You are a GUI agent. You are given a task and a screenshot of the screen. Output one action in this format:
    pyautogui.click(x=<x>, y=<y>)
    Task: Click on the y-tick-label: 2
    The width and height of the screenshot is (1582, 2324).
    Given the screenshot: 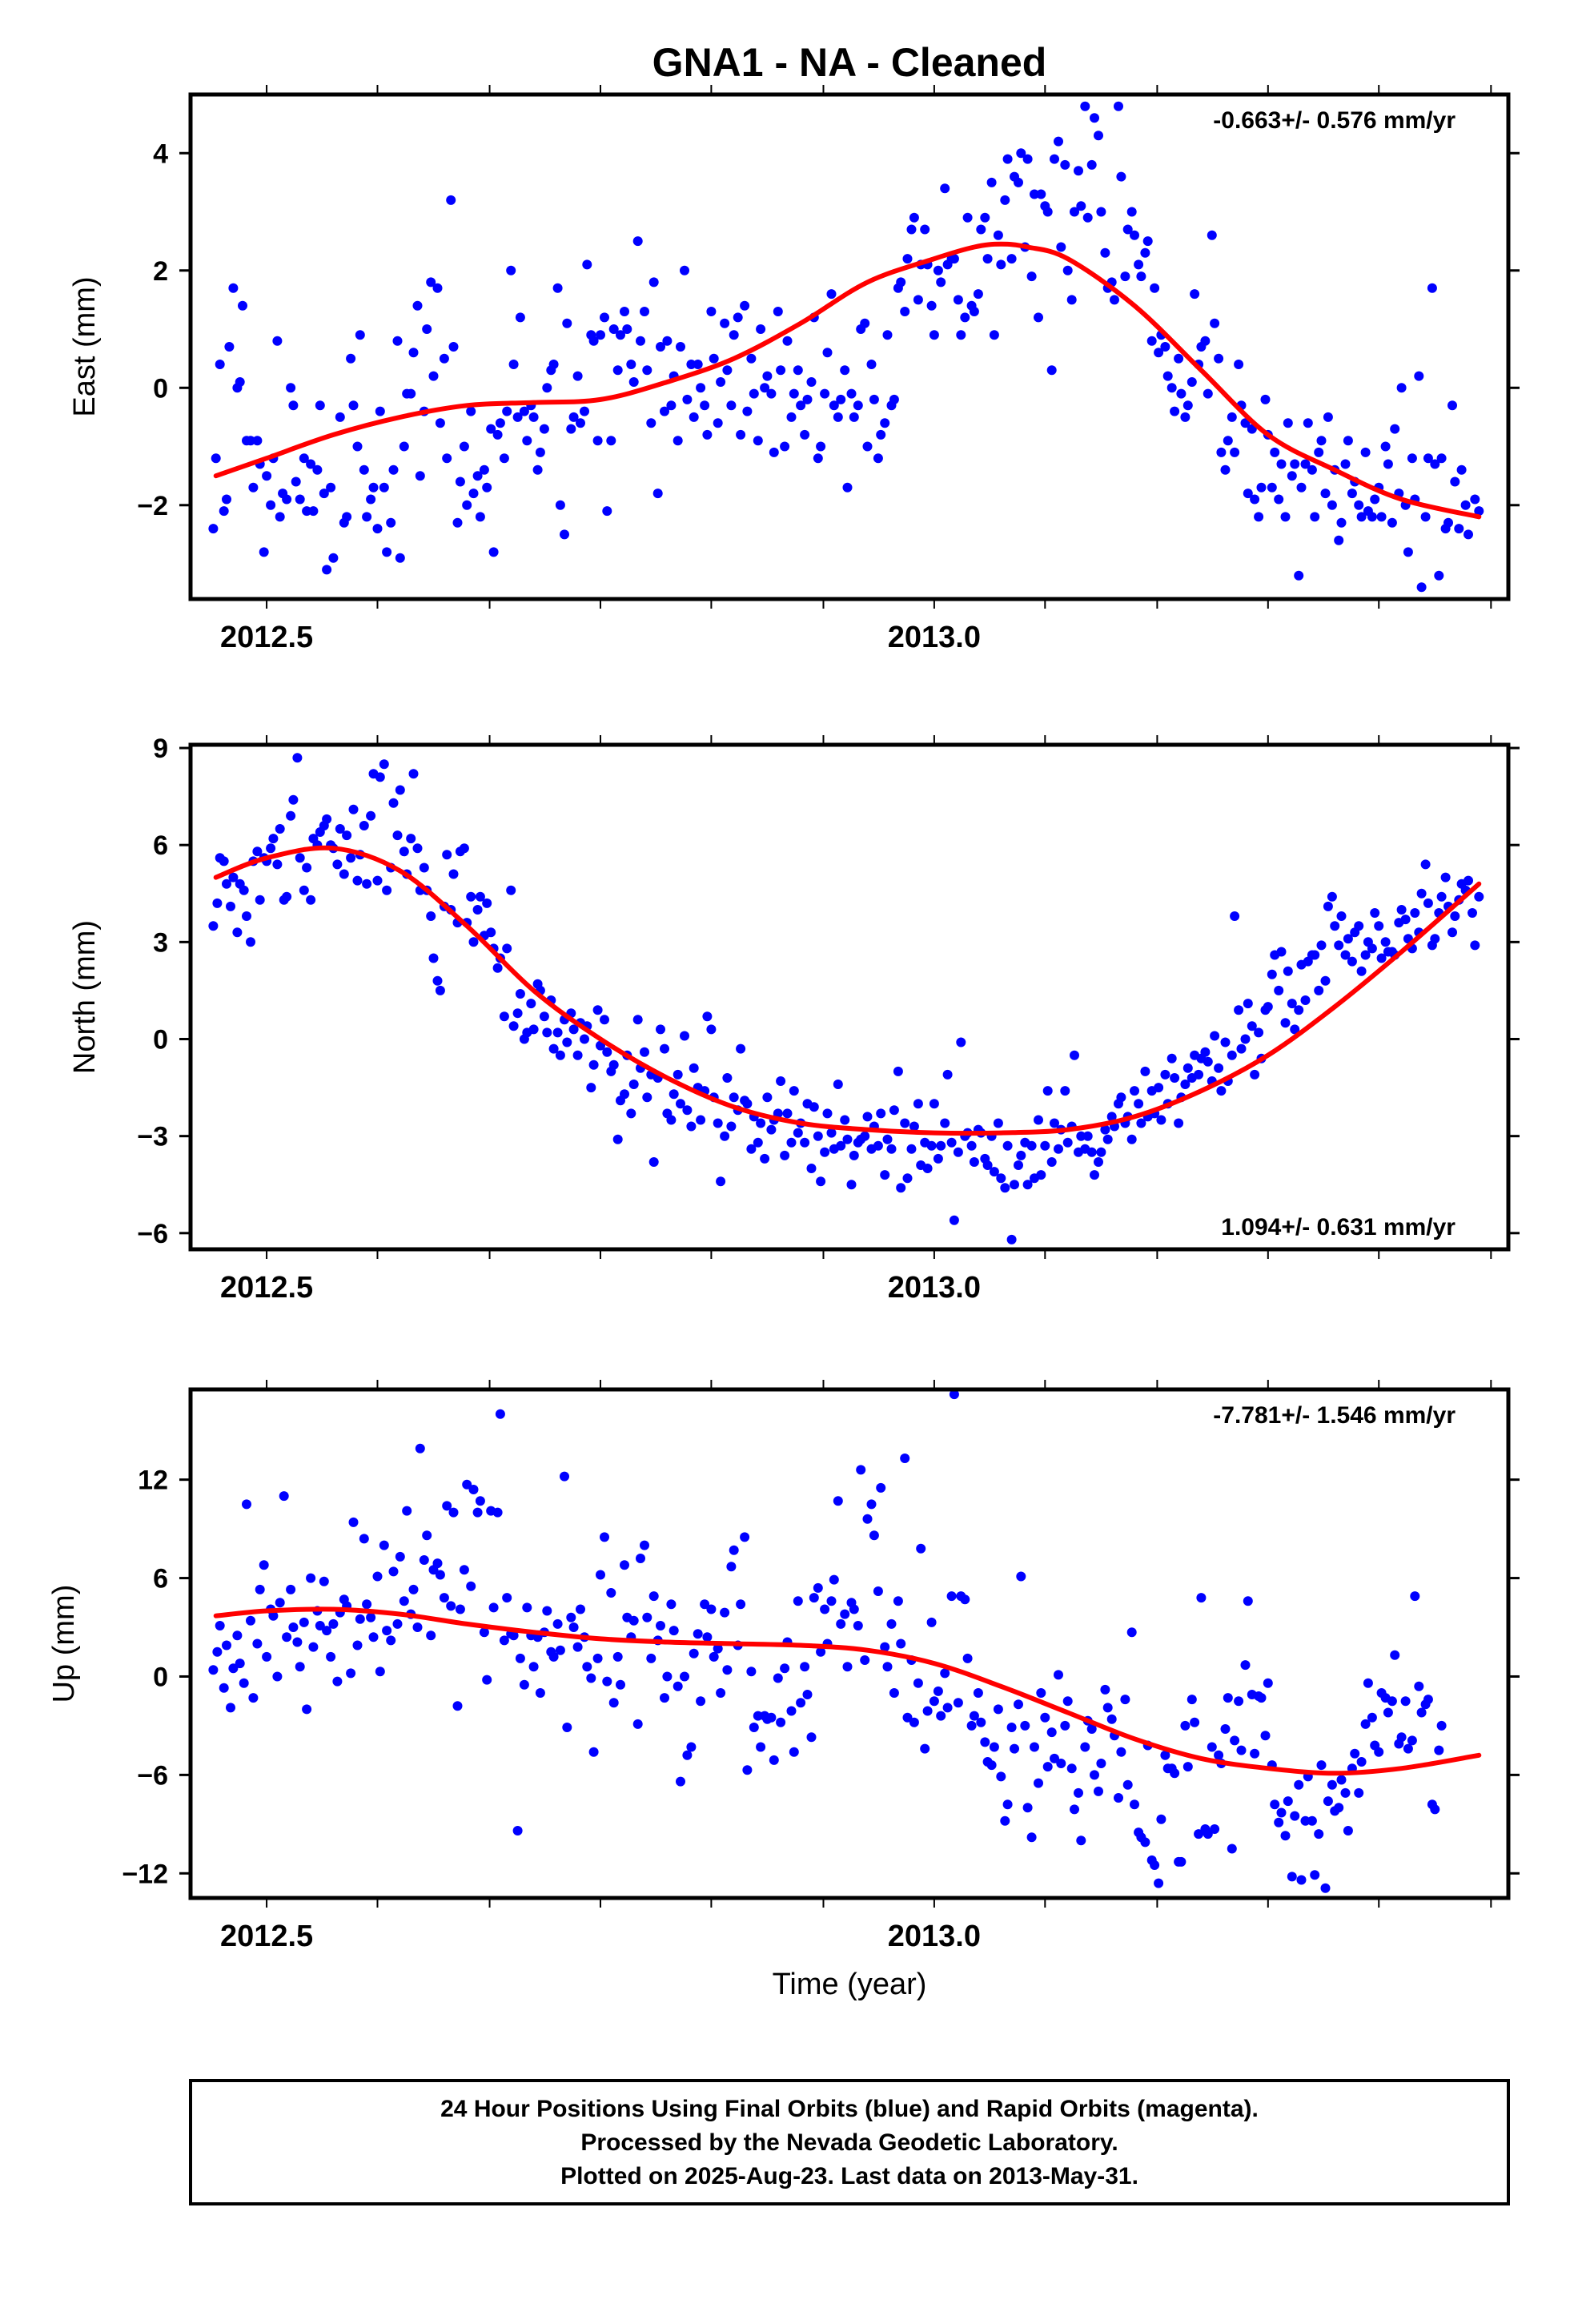 What is the action you would take?
    pyautogui.click(x=161, y=271)
    